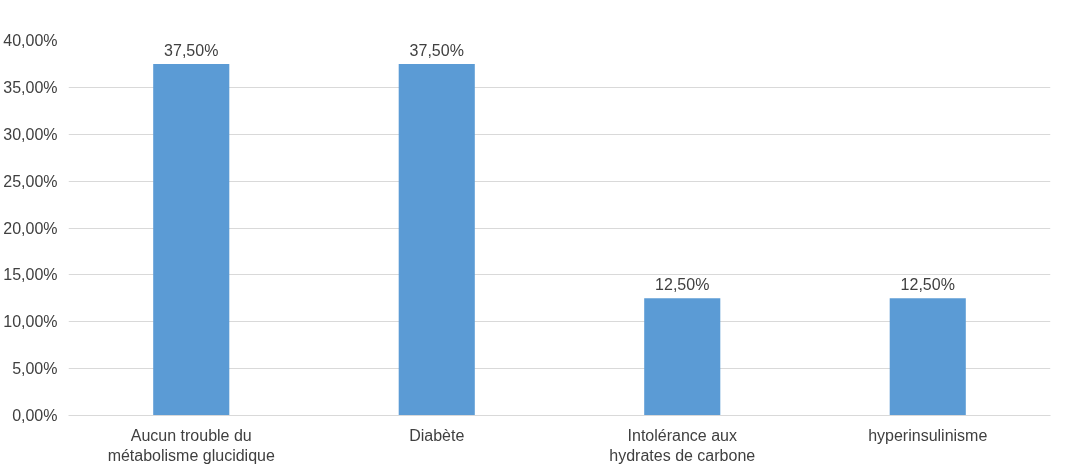  Describe the element at coordinates (682, 445) in the screenshot. I see `x-tick-label: Intolérance aux hydrates de carbone` at that location.